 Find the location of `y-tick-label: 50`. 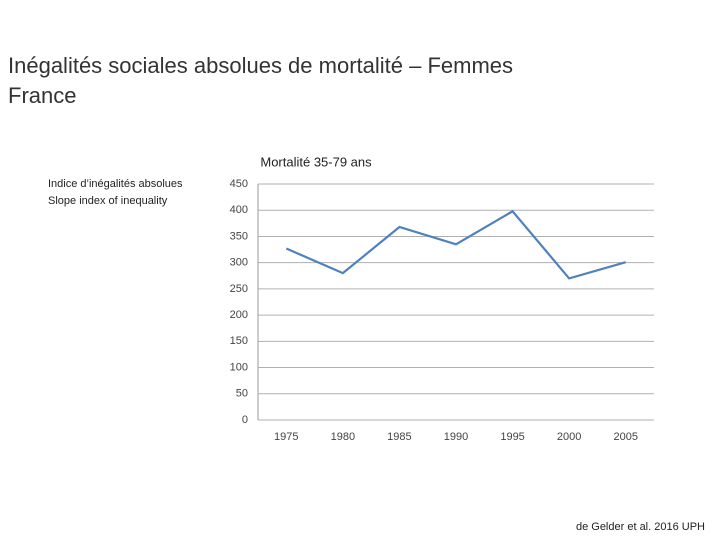

y-tick-label: 50 is located at coordinates (242, 394).